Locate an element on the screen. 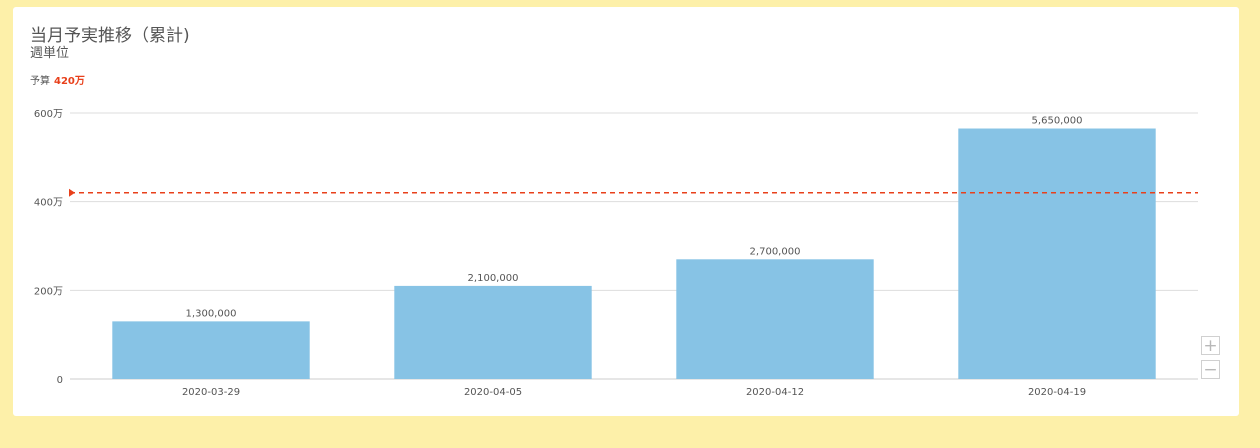 This screenshot has width=1260, height=448. bar-data-label: 5,650,000 is located at coordinates (1057, 121).